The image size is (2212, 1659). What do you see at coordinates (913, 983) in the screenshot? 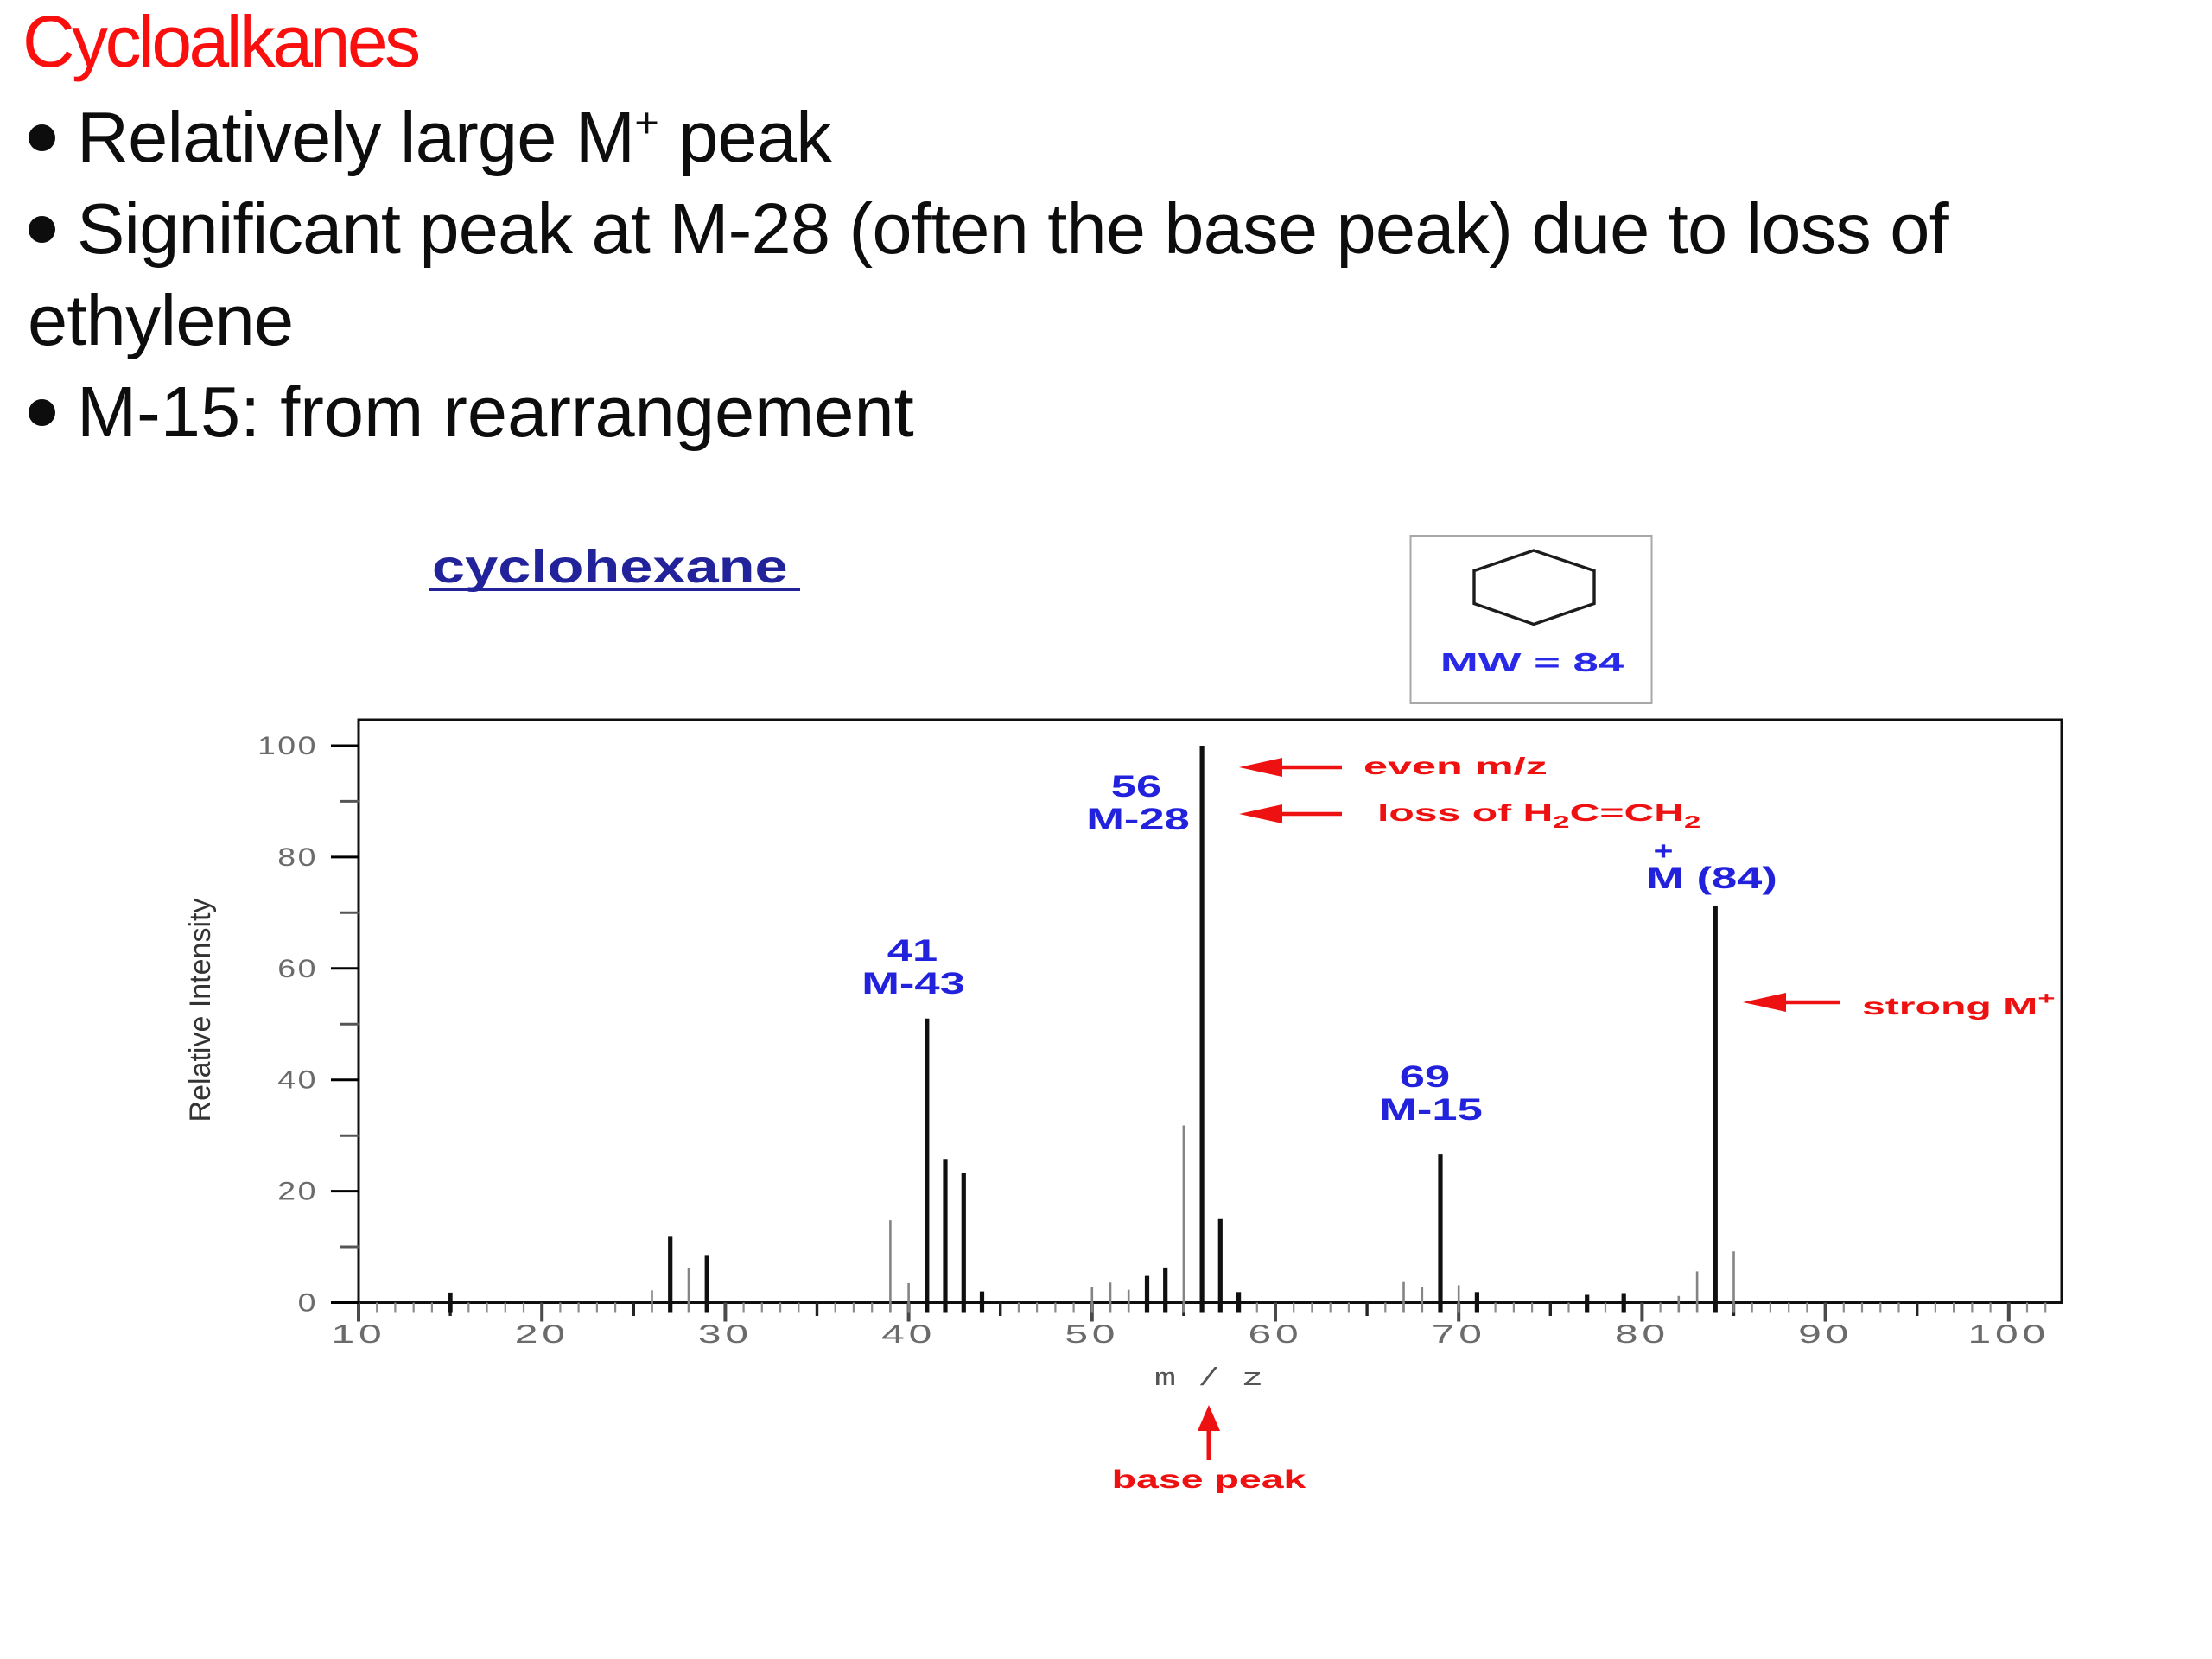
I see `svg-text: M-43` at bounding box center [913, 983].